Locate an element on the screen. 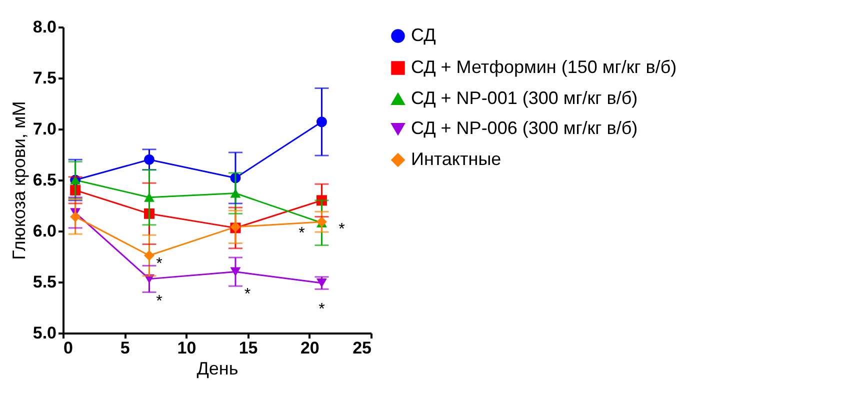  x-tick-label: 25 is located at coordinates (362, 348).